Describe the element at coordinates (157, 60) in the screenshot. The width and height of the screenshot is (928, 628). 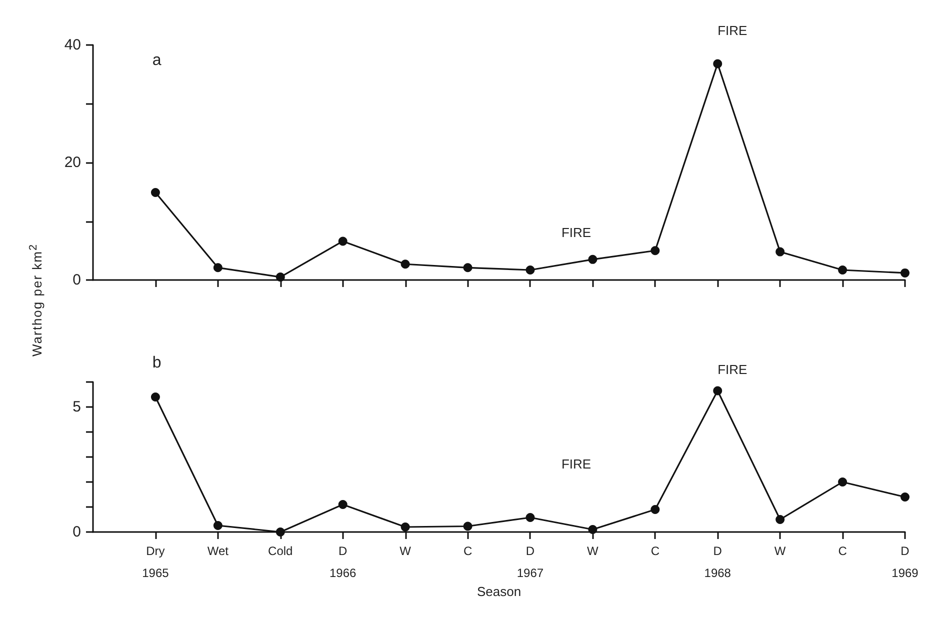
I see `annotation: a` at that location.